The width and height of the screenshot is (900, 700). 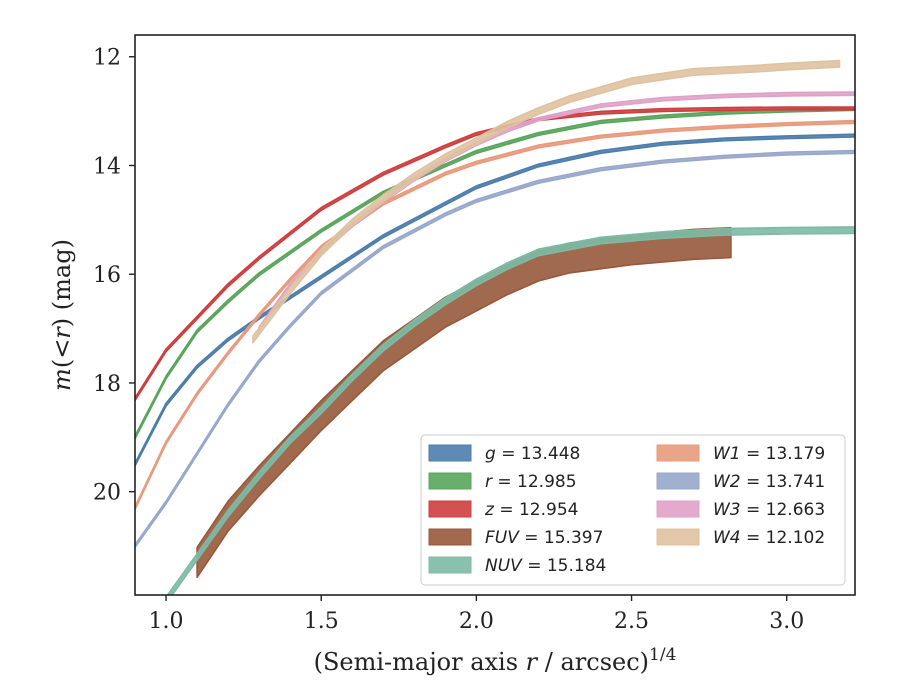 I want to click on y-axis-title: m(<r) (mag), so click(x=62, y=315).